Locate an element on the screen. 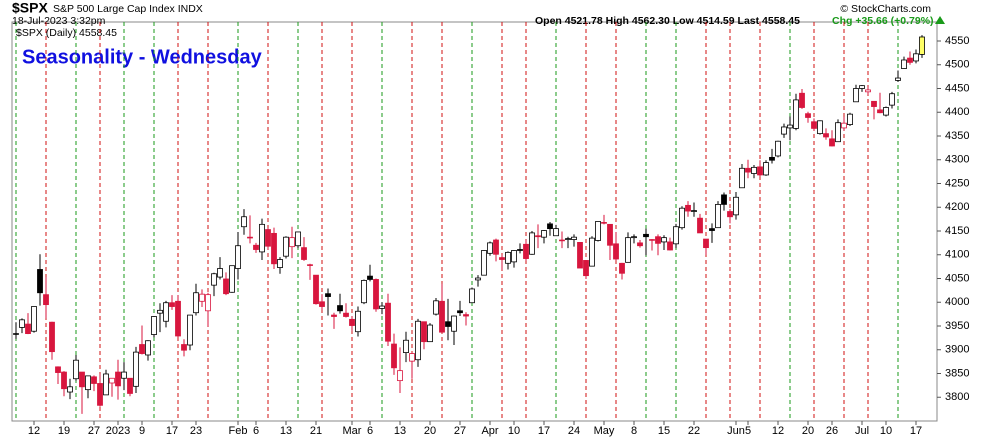 This screenshot has height=438, width=990. y-tick-label: 3850 is located at coordinates (957, 373).